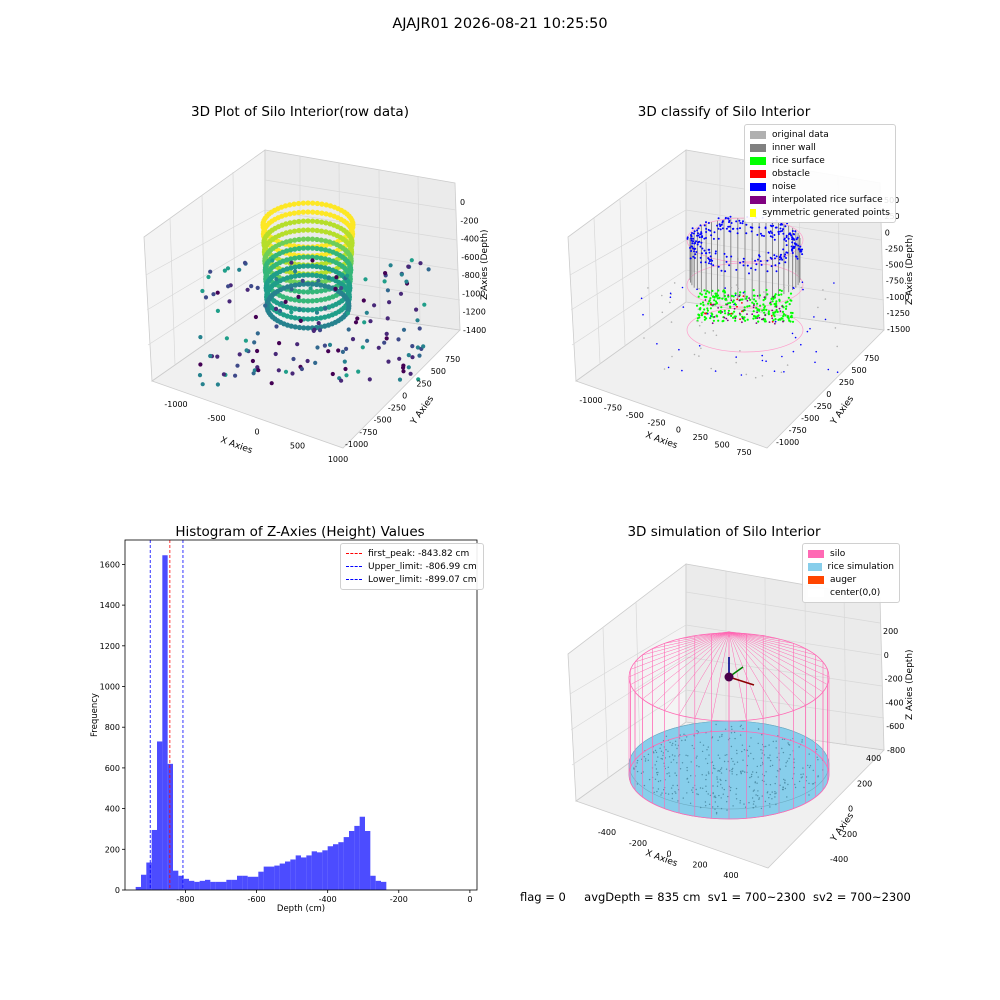  I want to click on cls-z-tick-label: -750, so click(895, 281).